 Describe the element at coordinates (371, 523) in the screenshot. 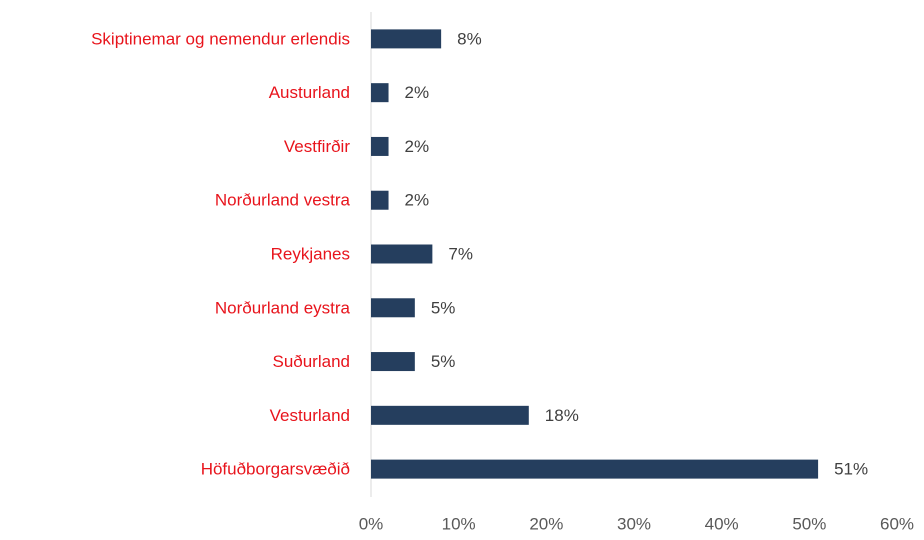

I see `x-tick-label: 0%` at that location.